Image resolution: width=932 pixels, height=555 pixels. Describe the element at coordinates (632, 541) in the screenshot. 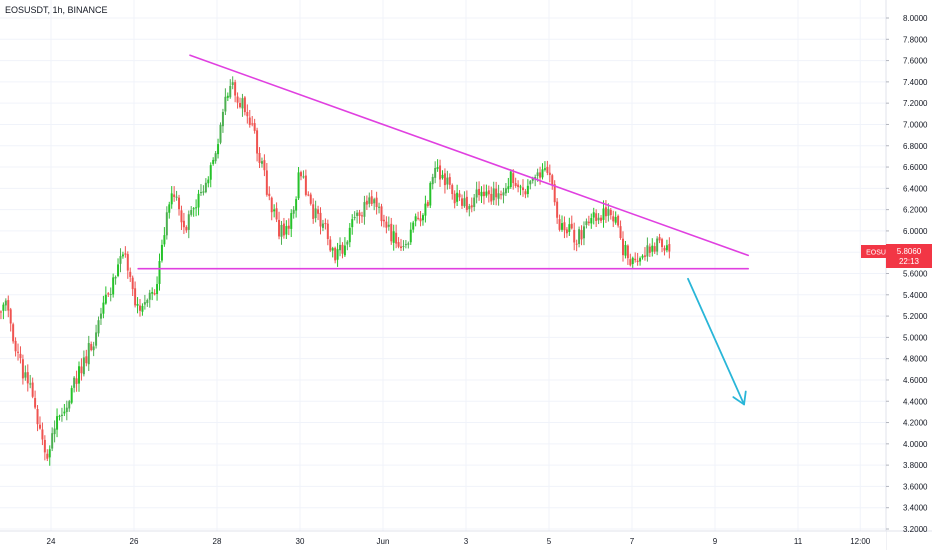

I see `time-tick-label: 7` at that location.